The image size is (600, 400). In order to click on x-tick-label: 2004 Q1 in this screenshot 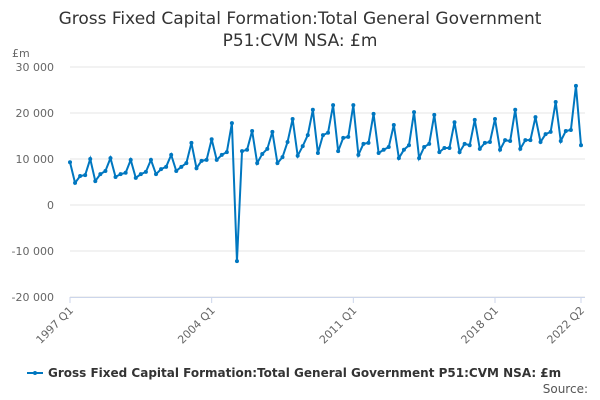, I will do `click(196, 325)`.